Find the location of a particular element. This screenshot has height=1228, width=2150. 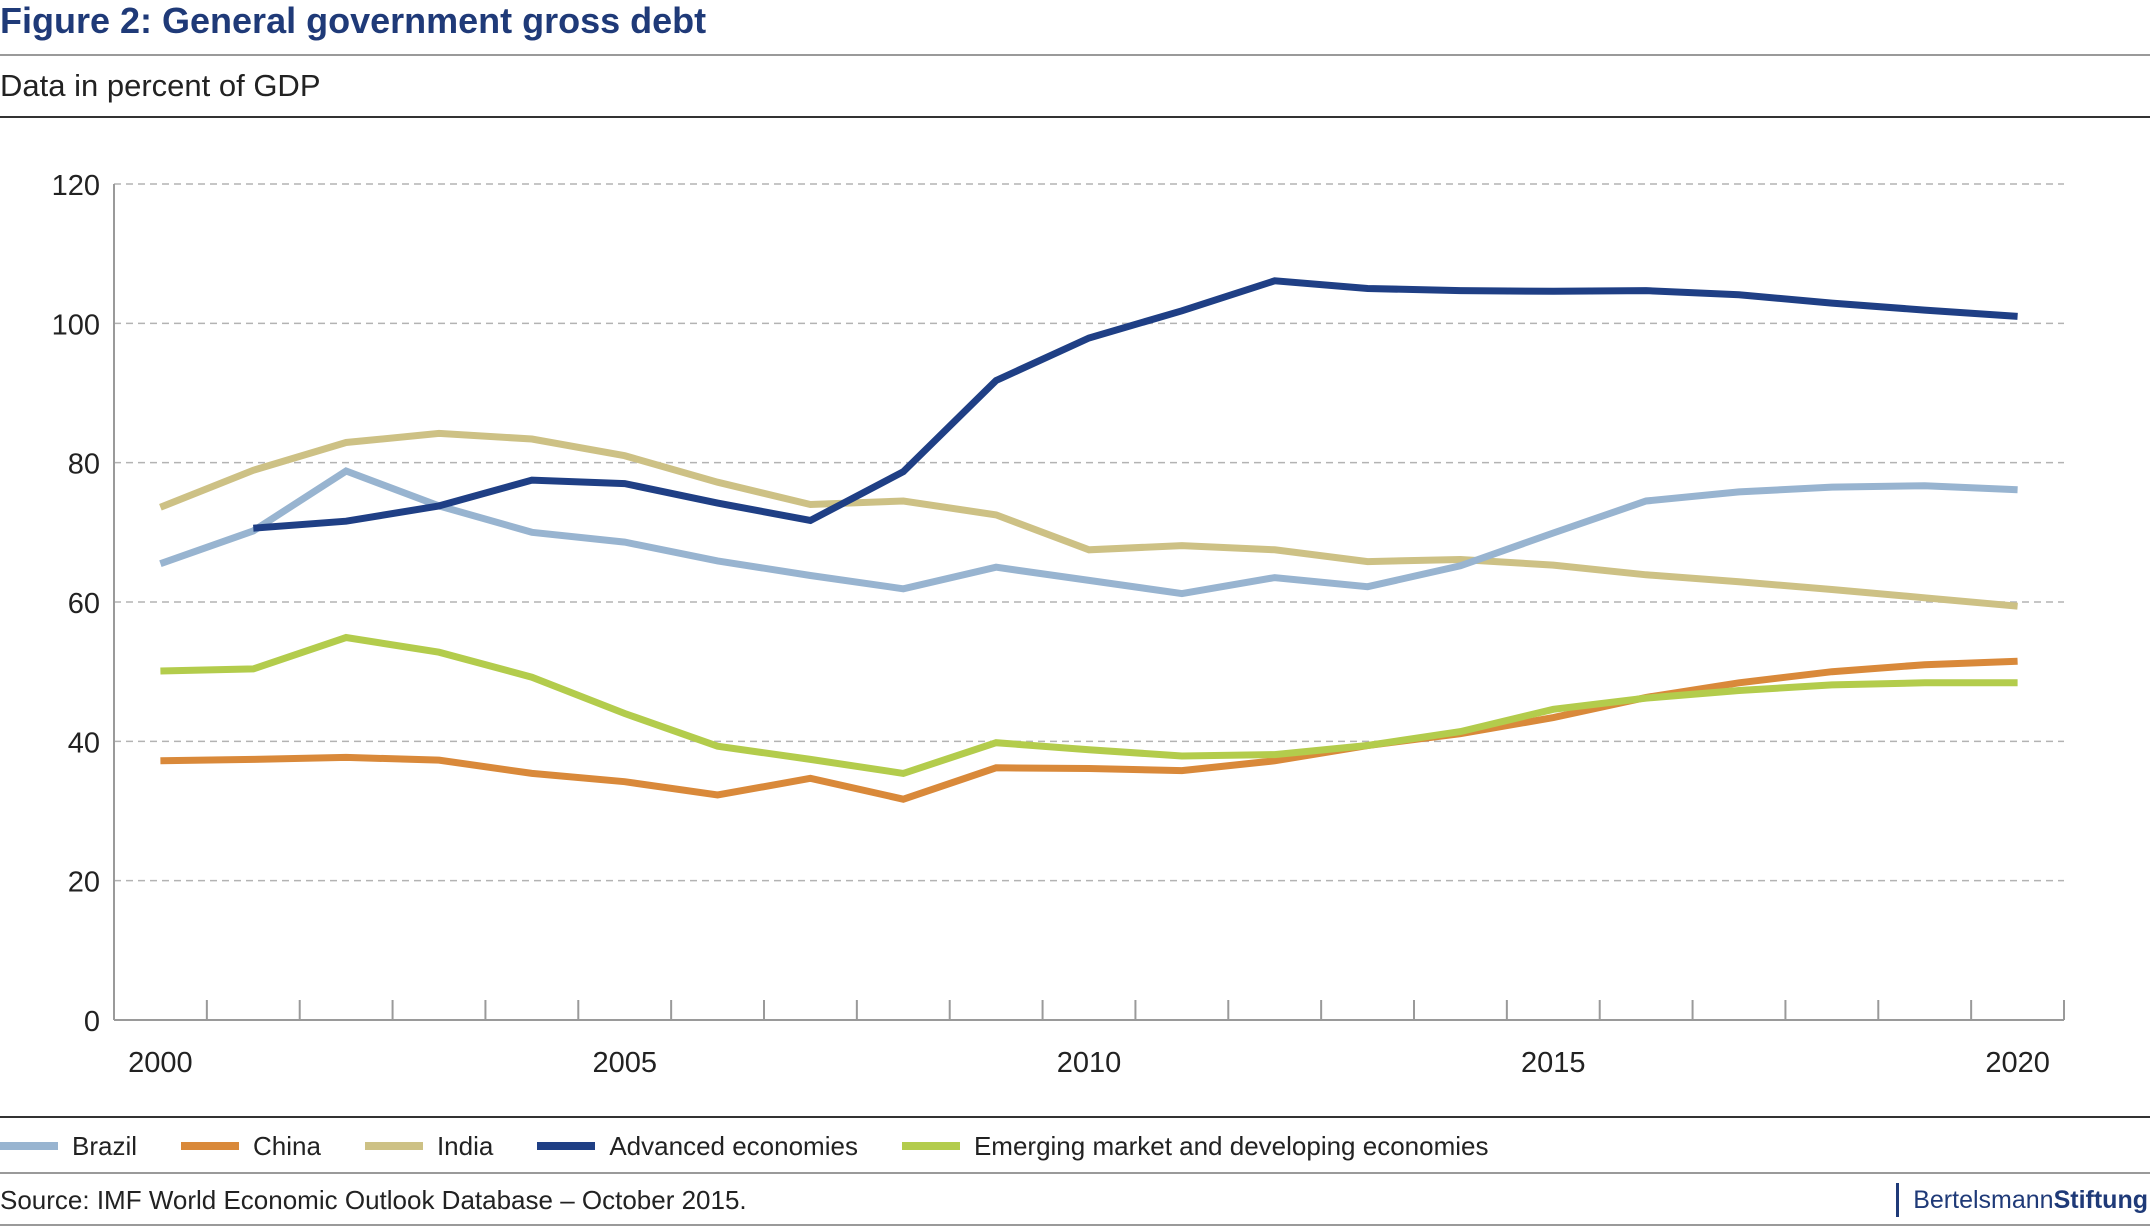

legend-item-advanced-economies: Advanced economies is located at coordinates (697, 1146).